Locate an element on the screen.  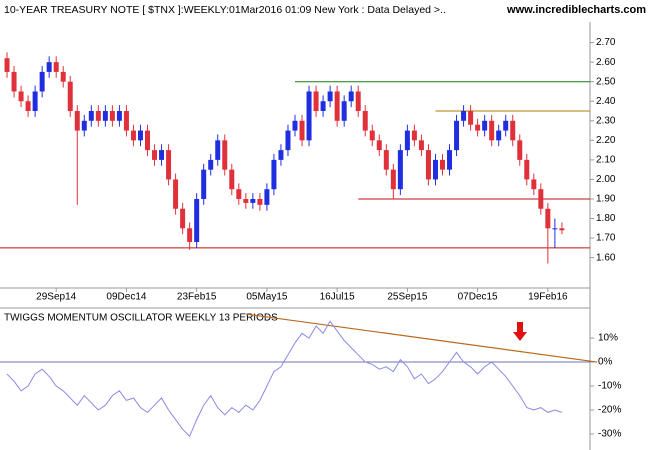
y-tick-label: 1.80 is located at coordinates (606, 218).